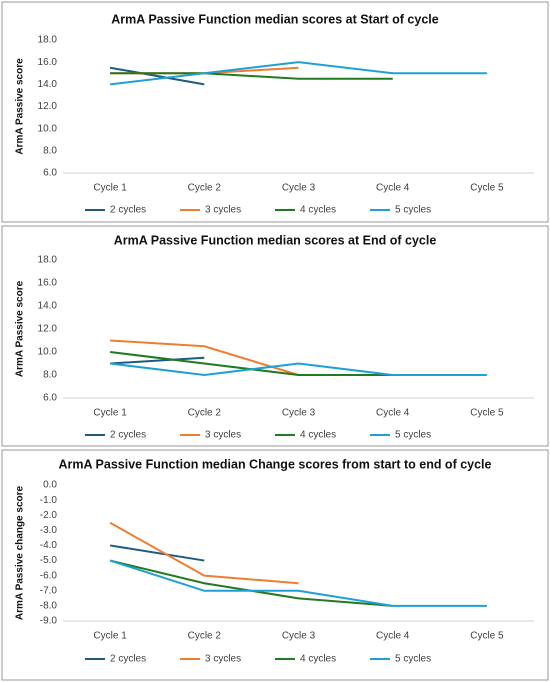 Image resolution: width=550 pixels, height=682 pixels. I want to click on y-tick-label: -2.0, so click(49, 515).